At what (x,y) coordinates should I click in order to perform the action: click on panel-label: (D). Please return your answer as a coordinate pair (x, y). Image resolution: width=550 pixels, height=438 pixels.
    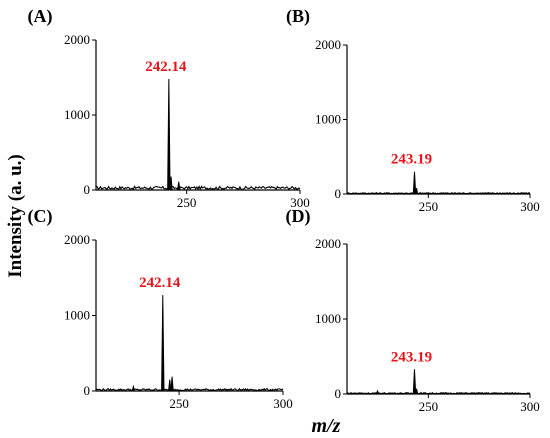
    Looking at the image, I should click on (298, 216).